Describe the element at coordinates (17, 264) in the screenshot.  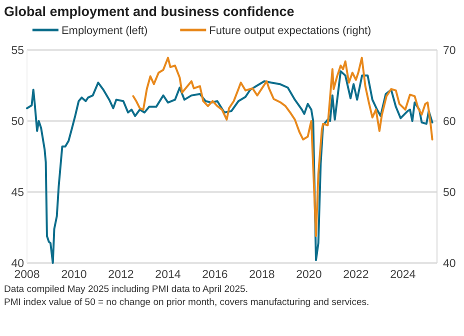
I see `y-tick-label: 40` at that location.